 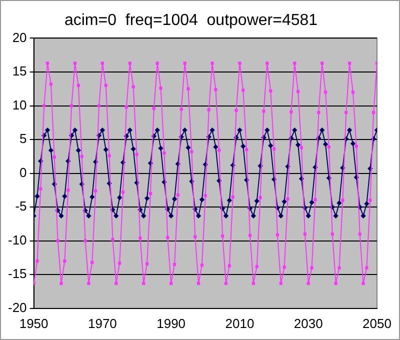 What do you see at coordinates (102, 323) in the screenshot?
I see `x-tick-label: 1970` at bounding box center [102, 323].